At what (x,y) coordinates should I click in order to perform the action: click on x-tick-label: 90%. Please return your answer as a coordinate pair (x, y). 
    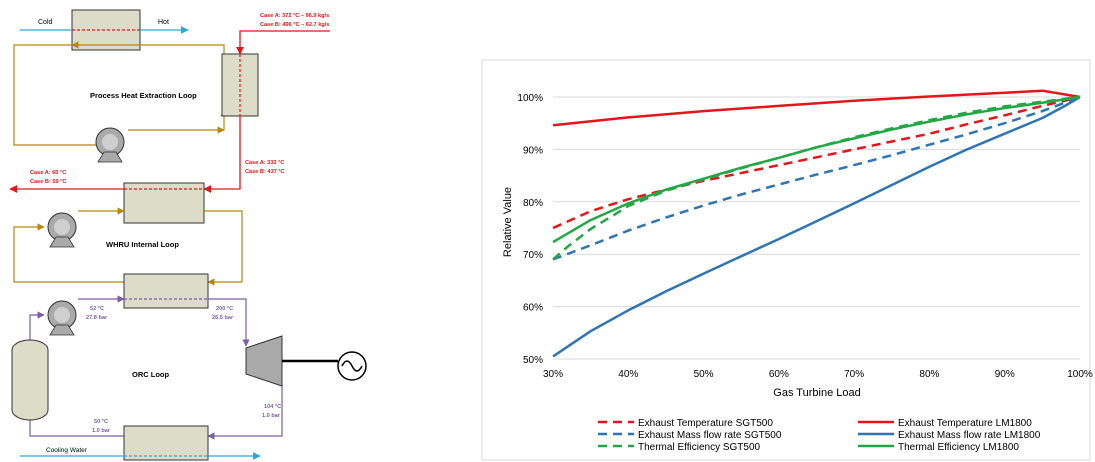
    Looking at the image, I should click on (1005, 374).